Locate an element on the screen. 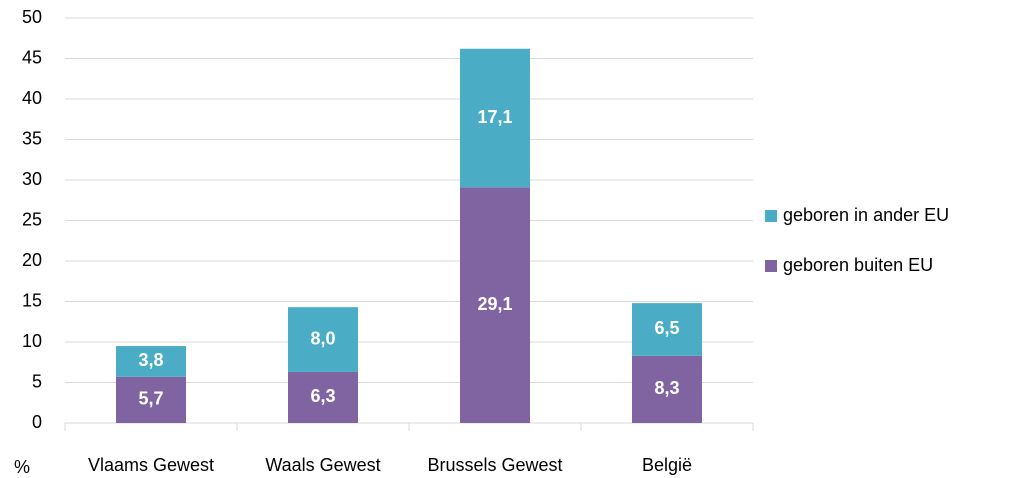 The image size is (1015, 478). data-label: 8,3 is located at coordinates (666, 388).